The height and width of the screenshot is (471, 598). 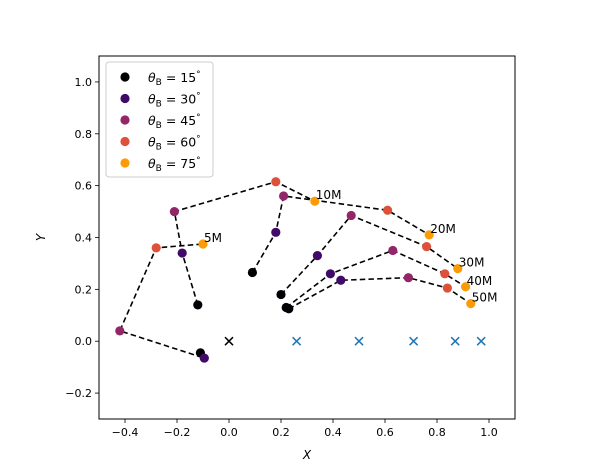 What do you see at coordinates (174, 165) in the screenshot?
I see `legend-label: θB = 75°` at bounding box center [174, 165].